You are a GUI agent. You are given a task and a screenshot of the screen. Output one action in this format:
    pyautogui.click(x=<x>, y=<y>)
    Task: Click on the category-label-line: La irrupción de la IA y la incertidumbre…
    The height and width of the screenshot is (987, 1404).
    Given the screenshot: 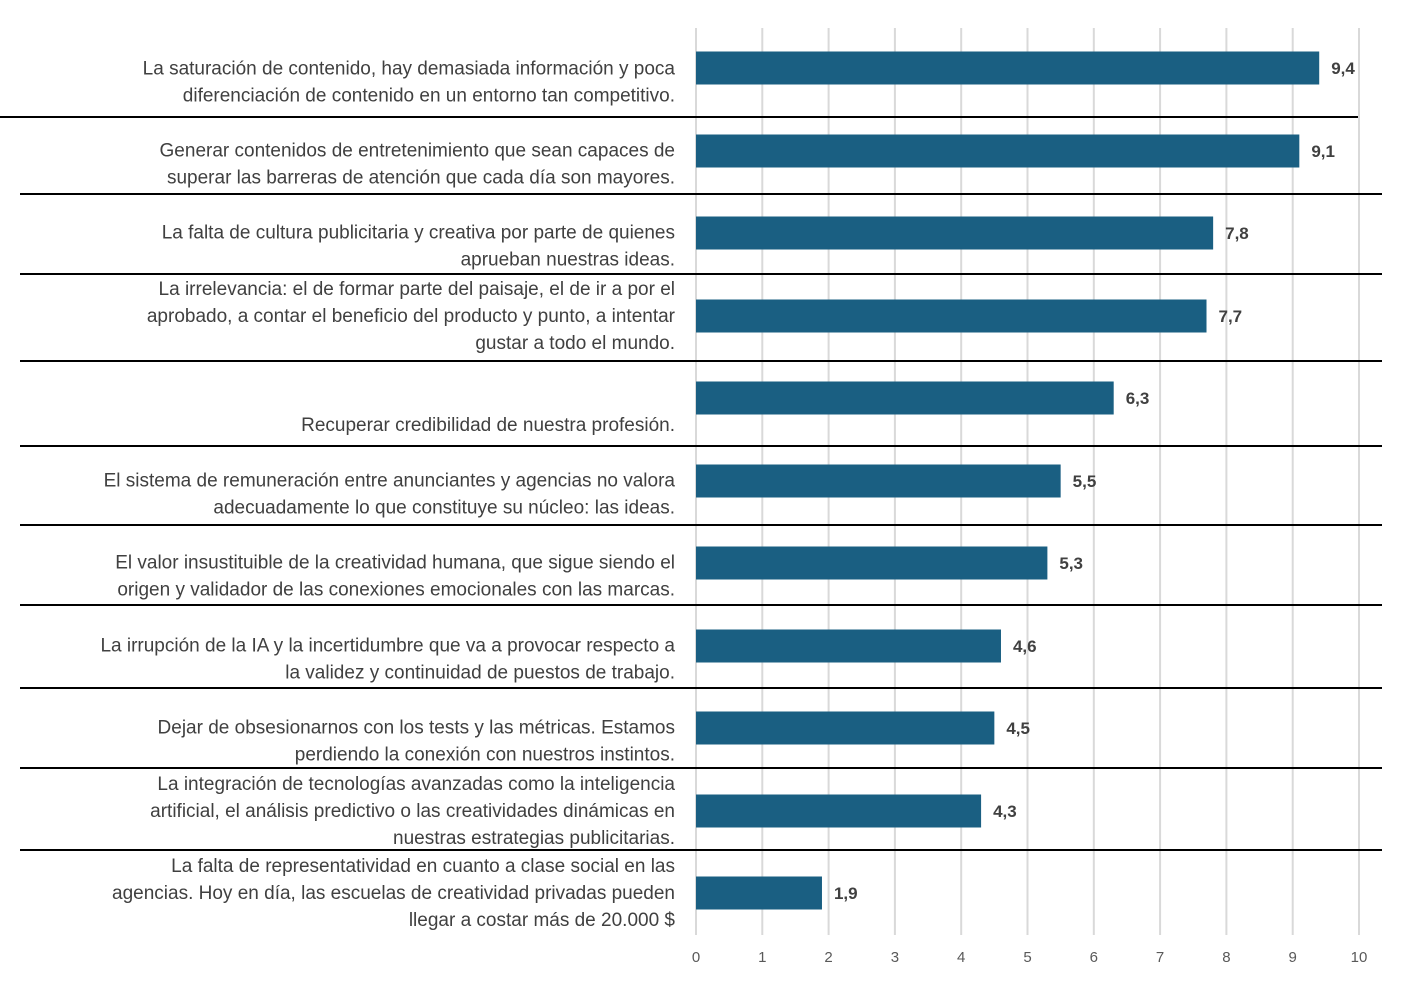 What is the action you would take?
    pyautogui.click(x=387, y=646)
    